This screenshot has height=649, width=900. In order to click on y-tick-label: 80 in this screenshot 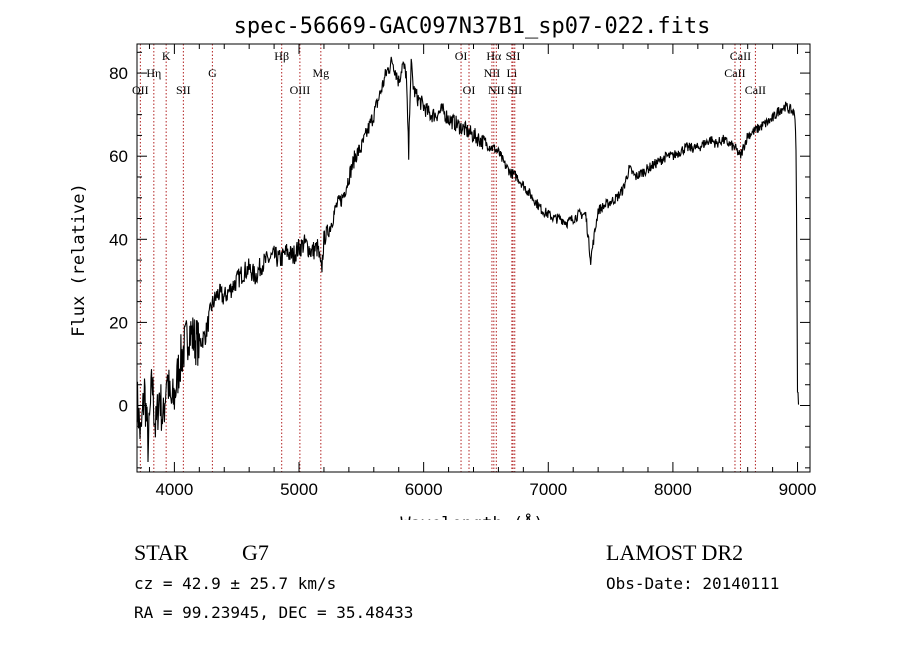, I will do `click(118, 73)`.